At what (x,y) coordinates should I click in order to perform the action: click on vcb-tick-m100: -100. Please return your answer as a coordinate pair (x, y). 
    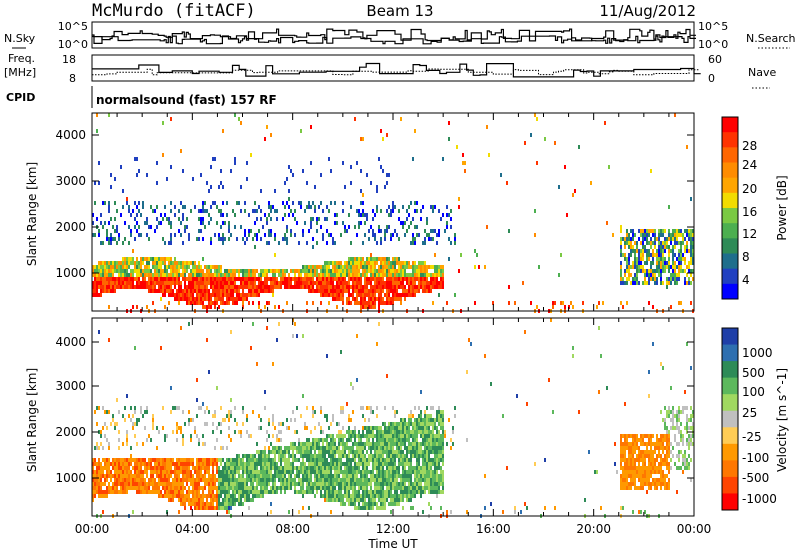
    Looking at the image, I should click on (755, 458).